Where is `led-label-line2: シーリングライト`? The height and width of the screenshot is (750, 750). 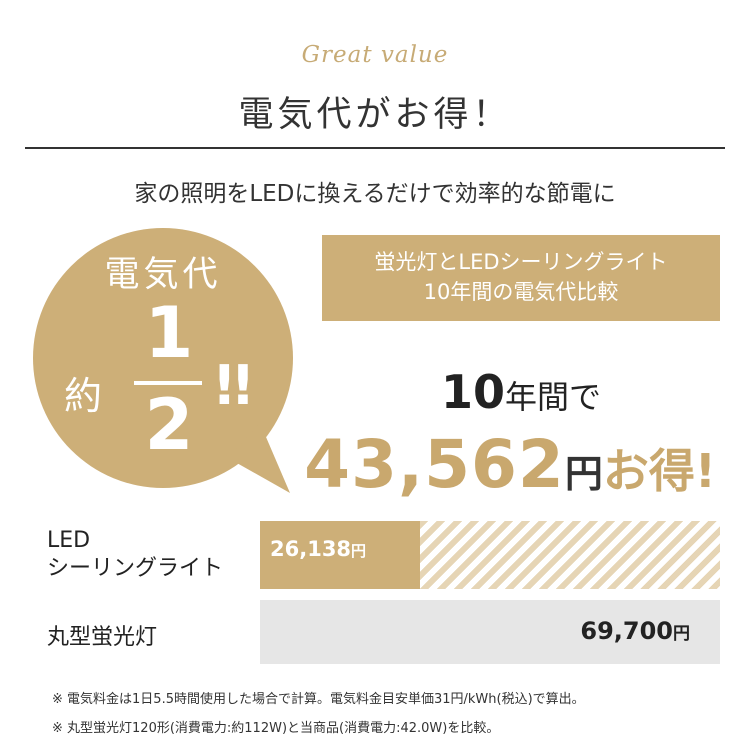
led-label-line2: シーリングライト is located at coordinates (135, 568).